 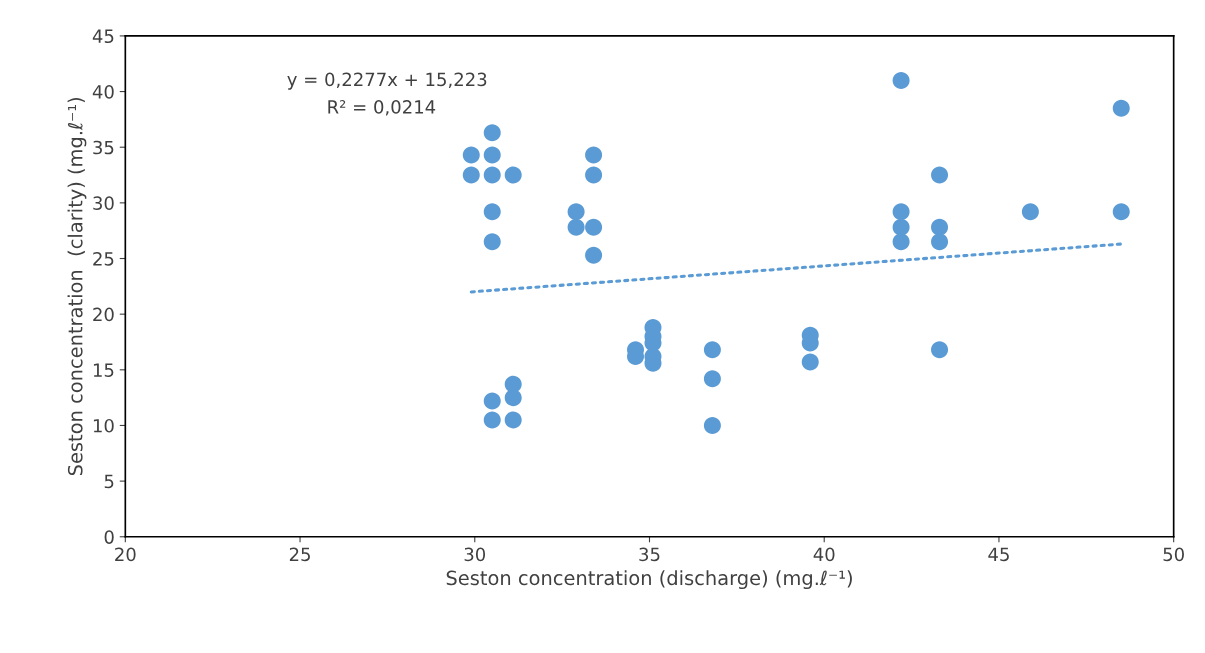 What do you see at coordinates (103, 36) in the screenshot?
I see `y-tick-label: 45` at bounding box center [103, 36].